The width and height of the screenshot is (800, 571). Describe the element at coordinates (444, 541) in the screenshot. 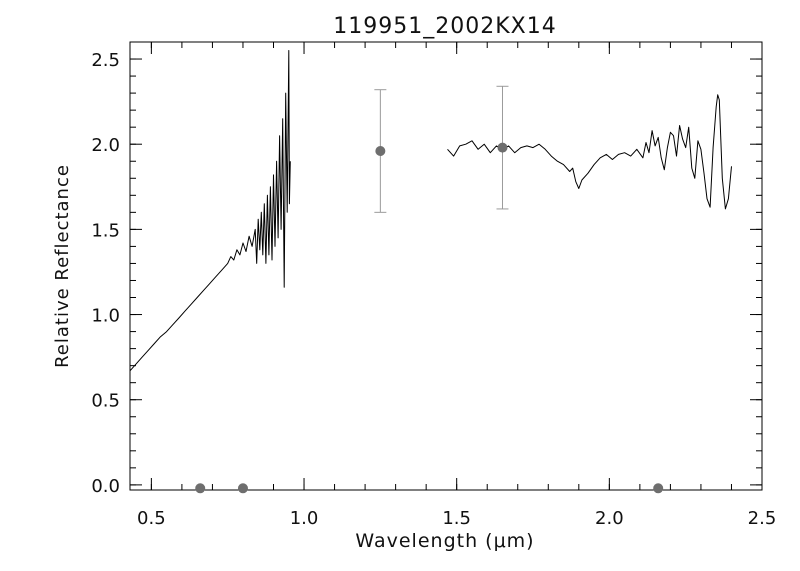

I see `x-axis-label: Wavelength (μm)` at that location.